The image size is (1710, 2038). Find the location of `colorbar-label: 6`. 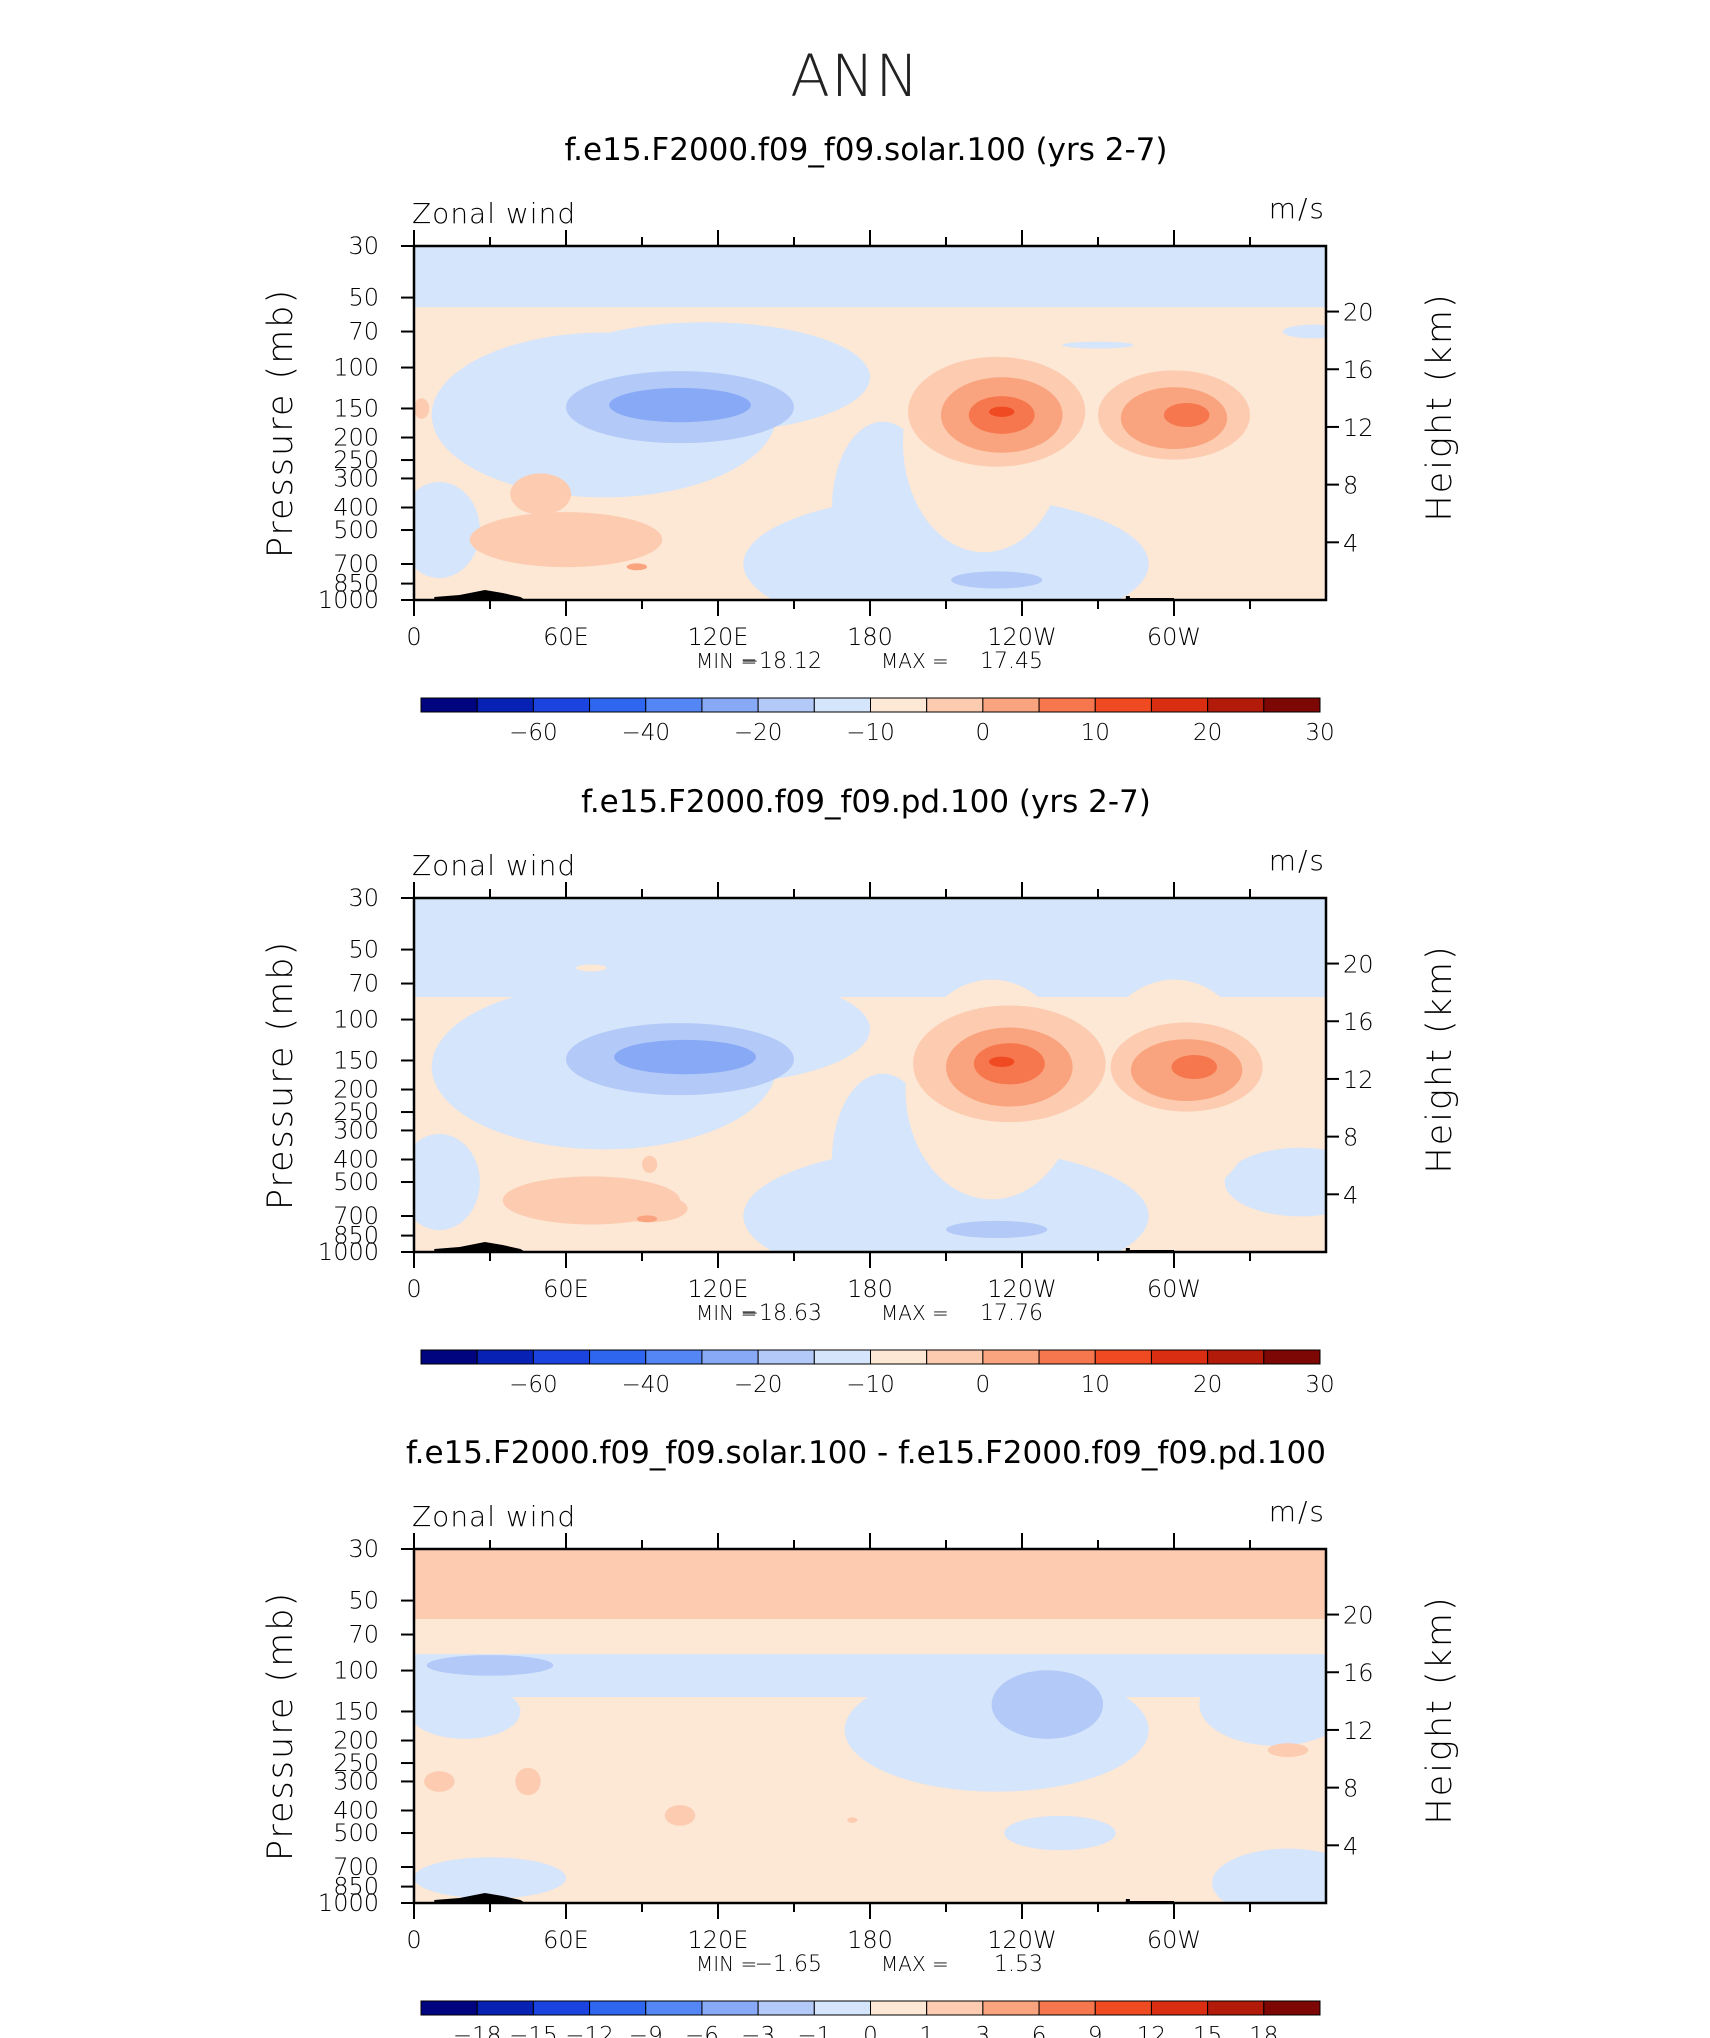

colorbar-label: 6 is located at coordinates (1039, 2030).